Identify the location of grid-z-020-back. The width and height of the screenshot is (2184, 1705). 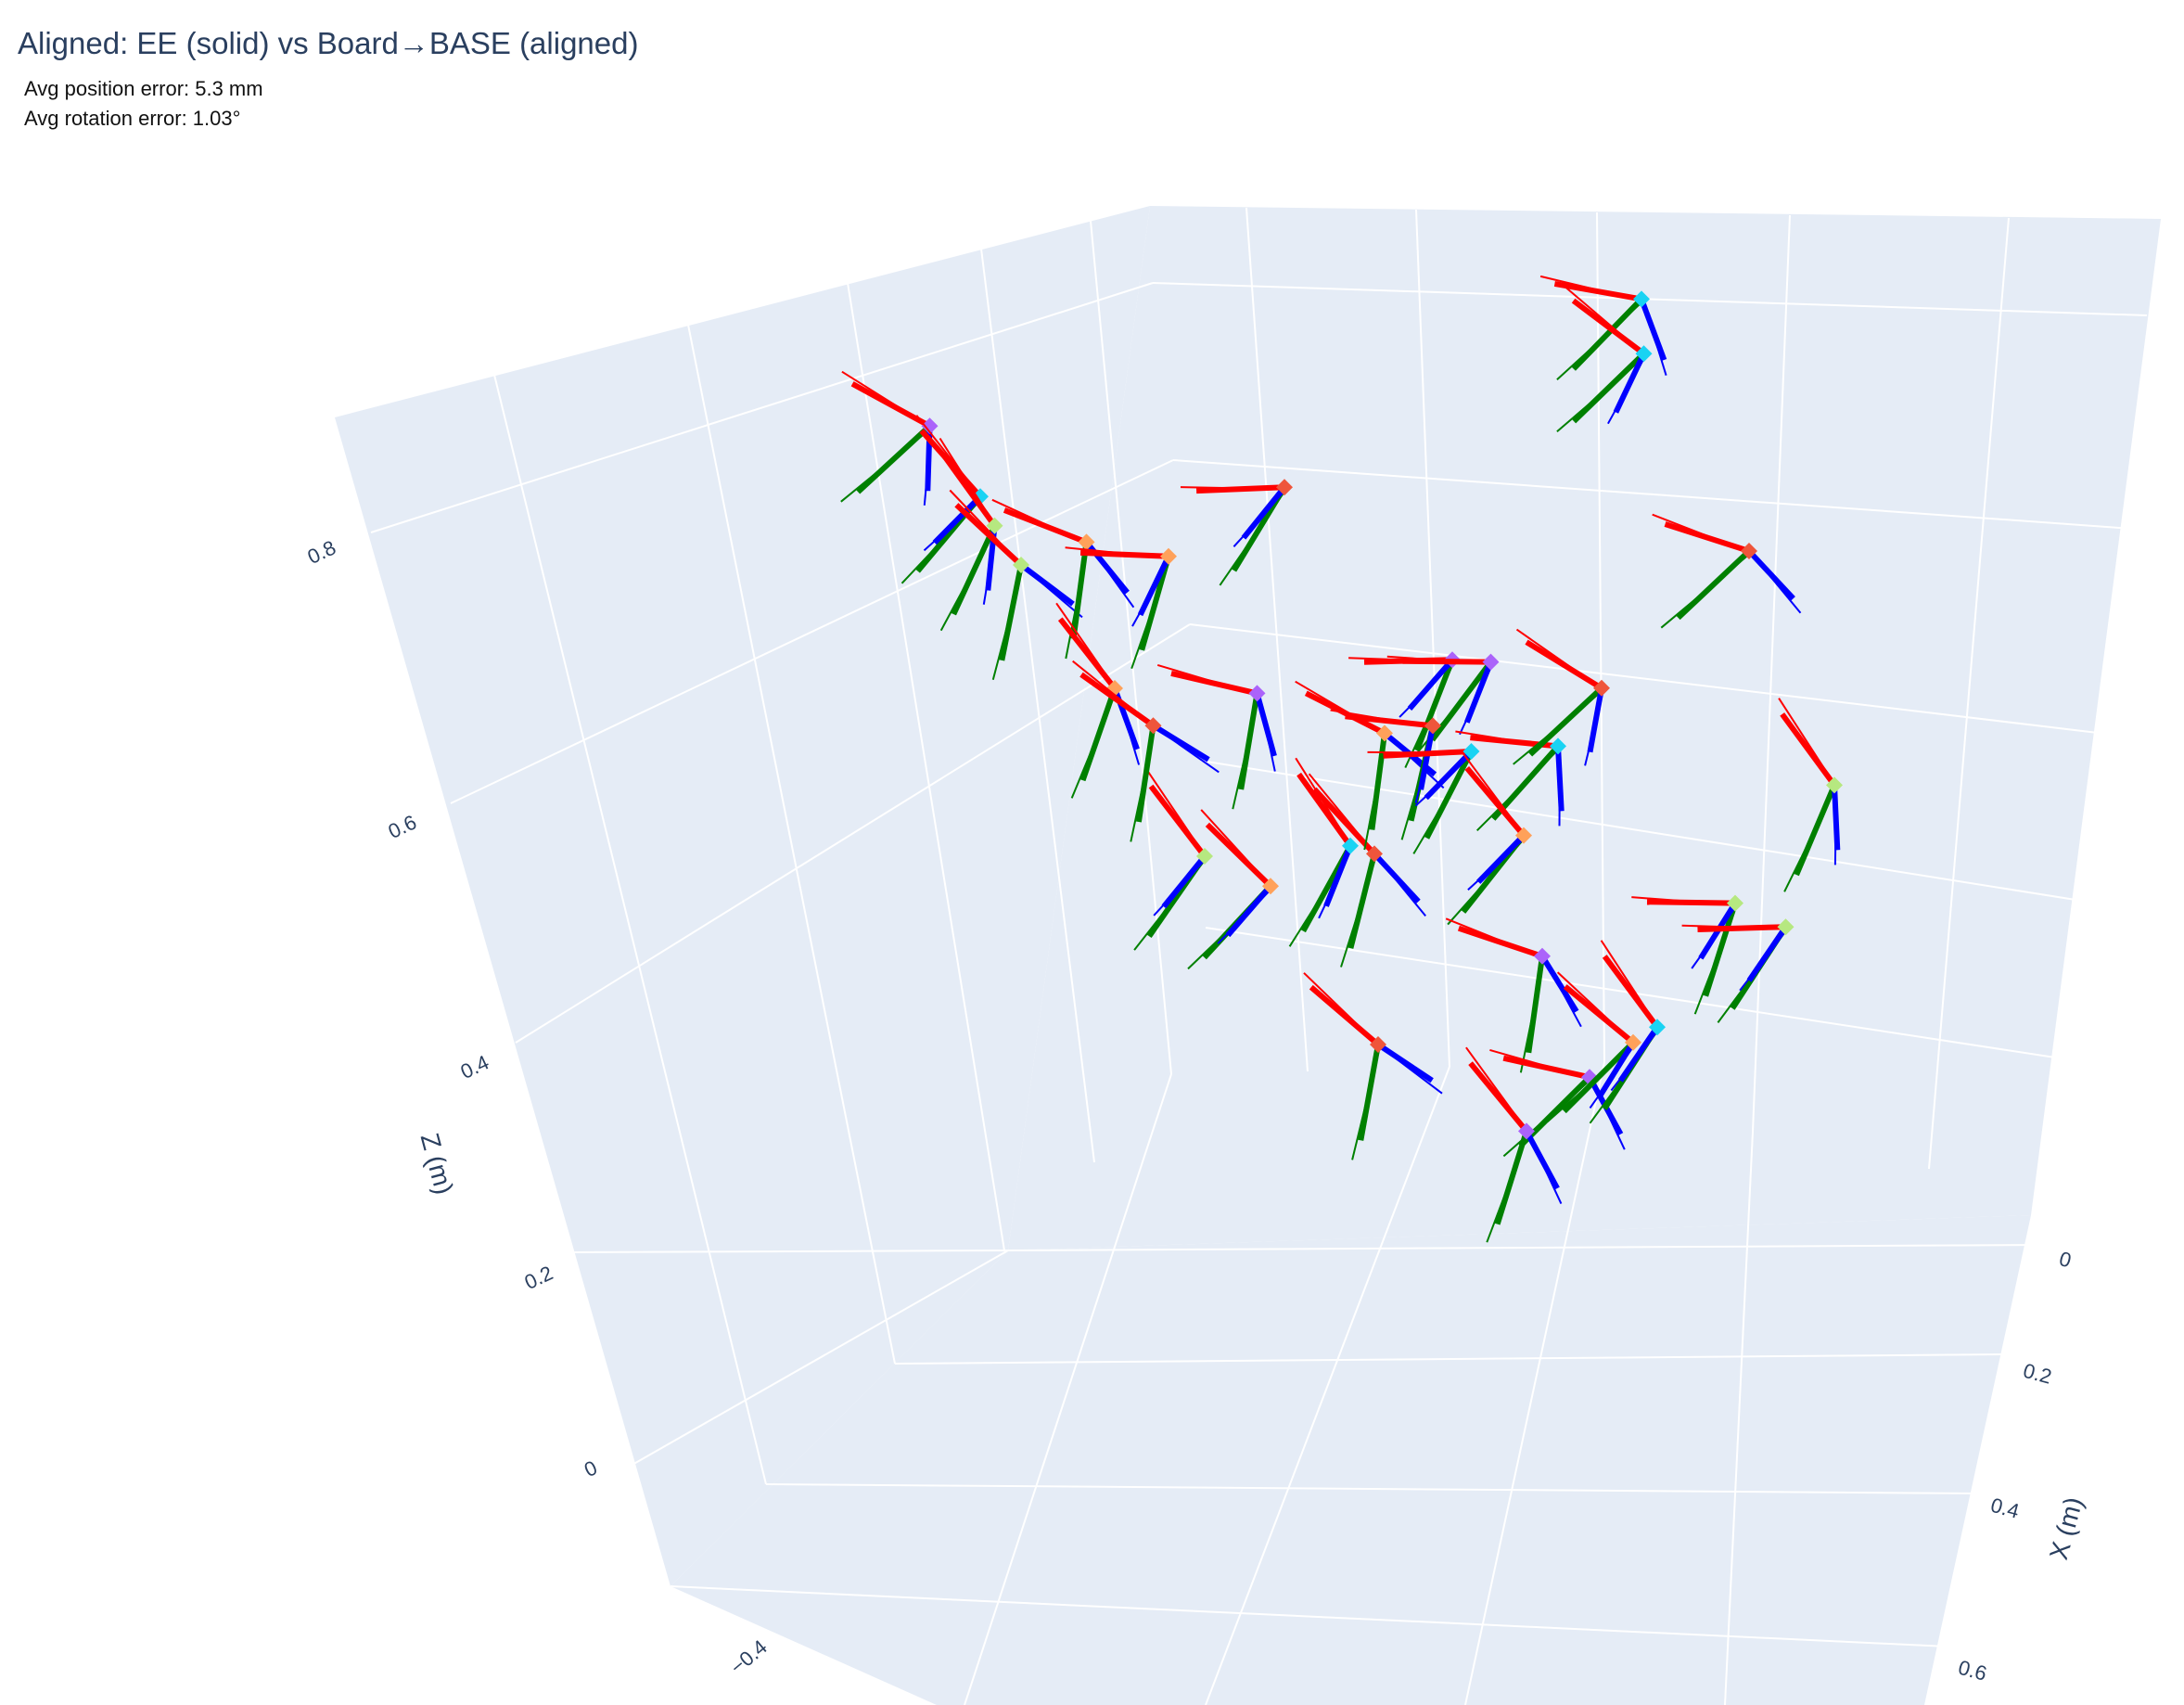
(1638, 831).